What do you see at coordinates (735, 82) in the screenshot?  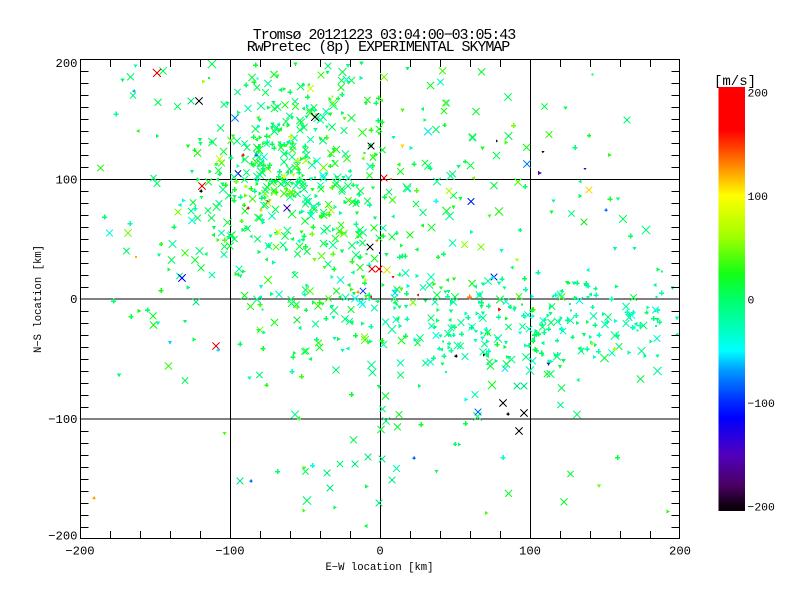 I see `svg-text: [m/s]` at bounding box center [735, 82].